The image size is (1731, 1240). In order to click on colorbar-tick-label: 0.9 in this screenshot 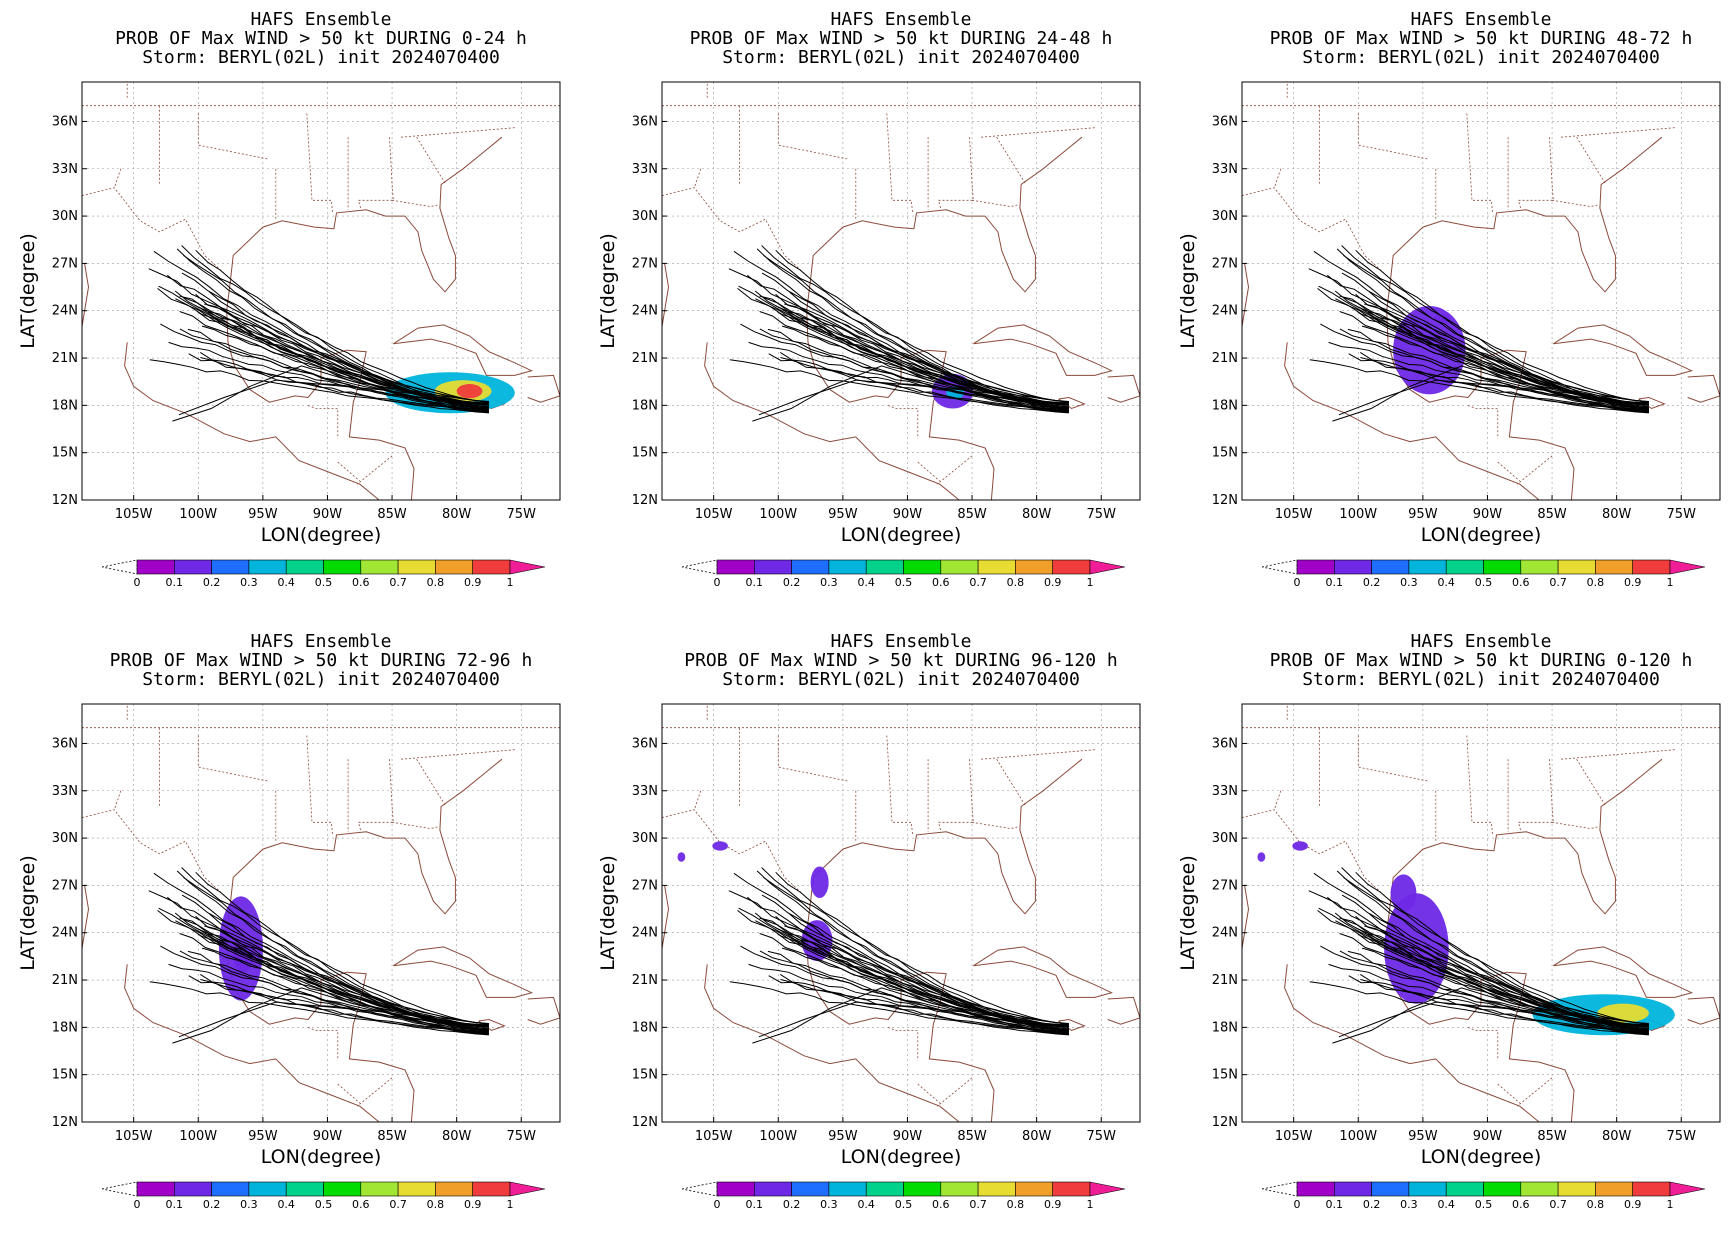, I will do `click(473, 582)`.